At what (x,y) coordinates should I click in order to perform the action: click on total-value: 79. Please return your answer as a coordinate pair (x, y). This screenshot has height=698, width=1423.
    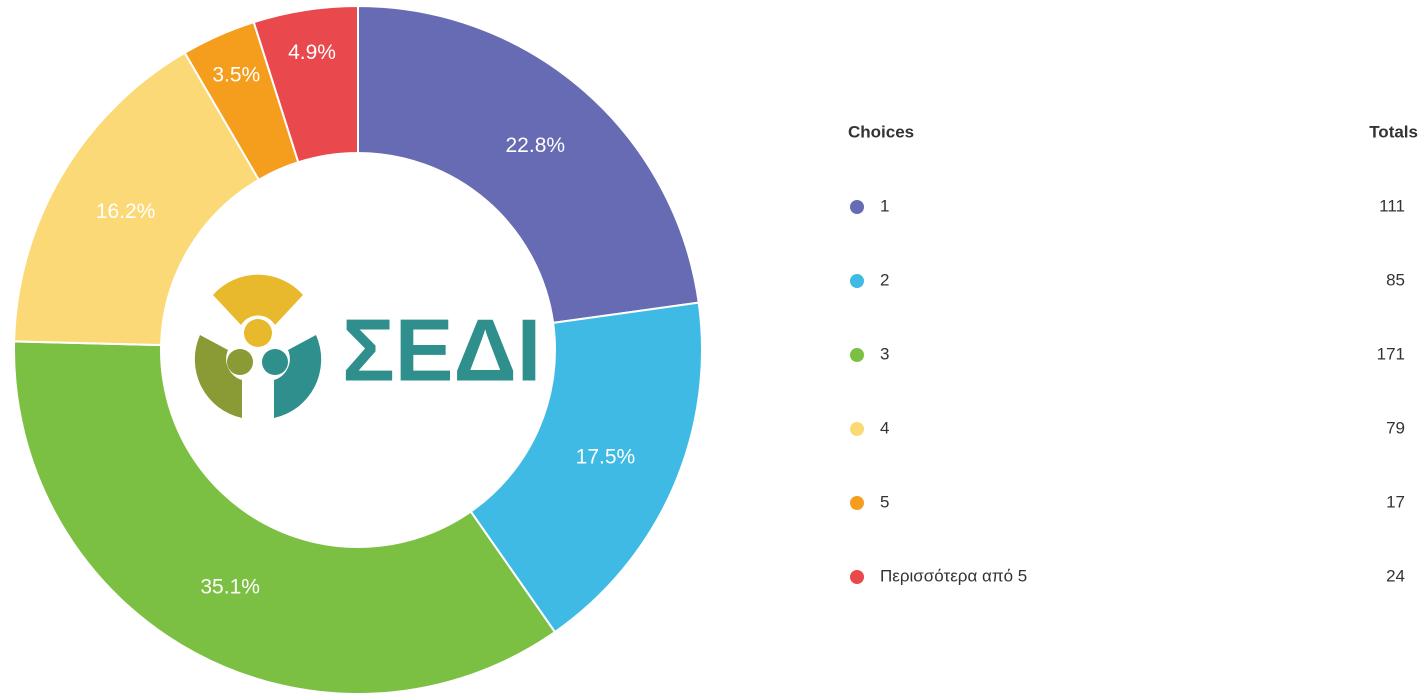
    Looking at the image, I should click on (1395, 427).